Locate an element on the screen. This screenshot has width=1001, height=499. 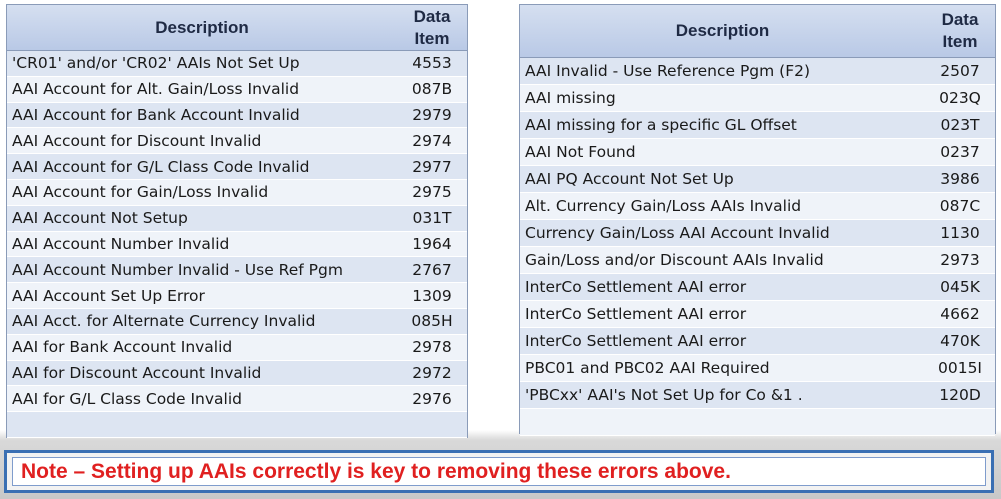
table-row: PBC01 and PBC02 AAI Required 0015I is located at coordinates (757, 368).